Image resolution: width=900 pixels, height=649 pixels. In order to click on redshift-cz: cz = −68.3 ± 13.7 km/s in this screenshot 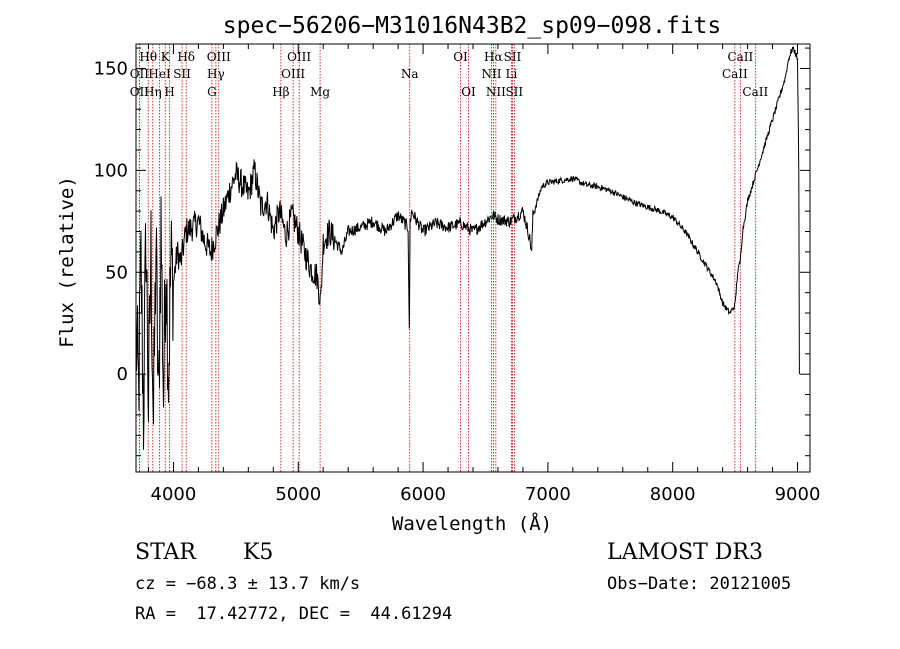, I will do `click(248, 584)`.